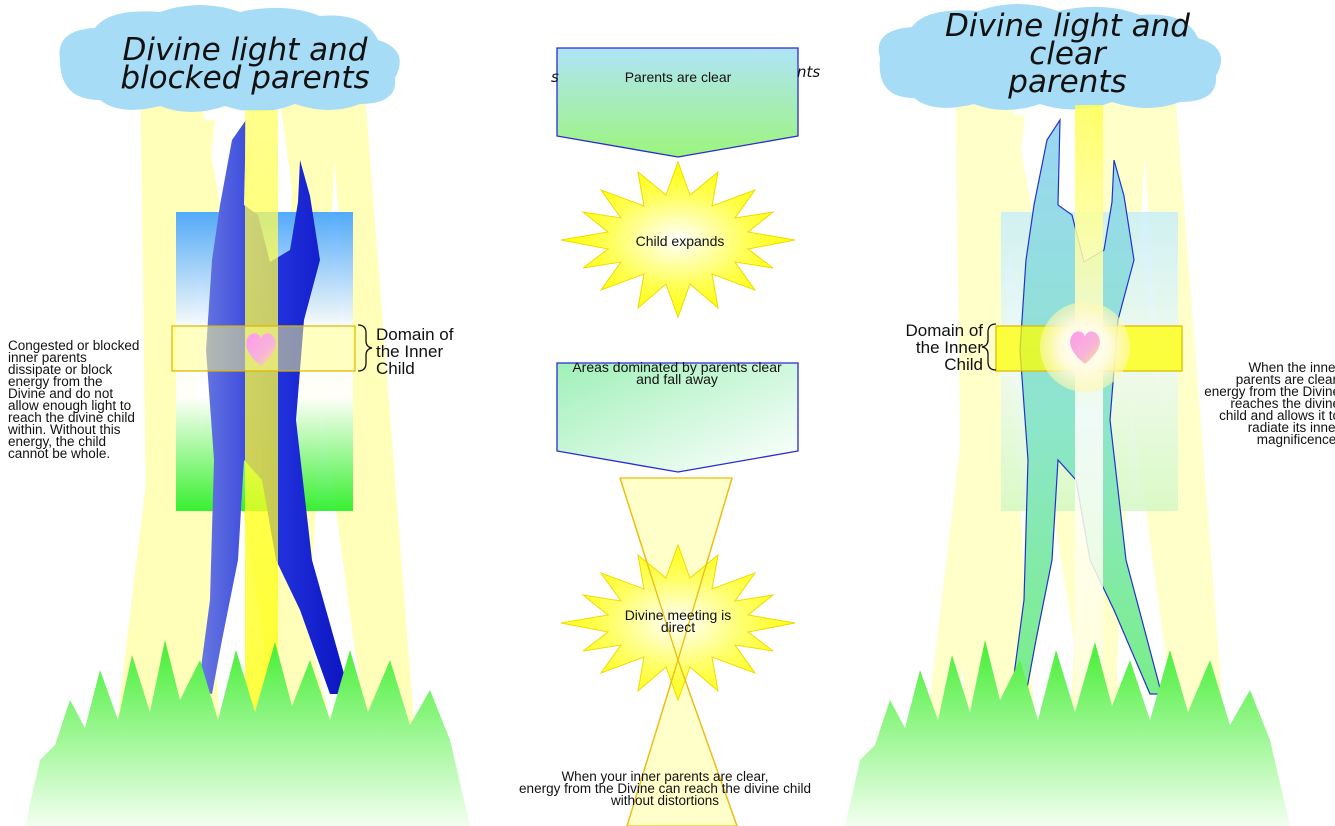 The image size is (1335, 826). Describe the element at coordinates (677, 367) in the screenshot. I see `step3-line: Areas dominated by parents clear` at that location.